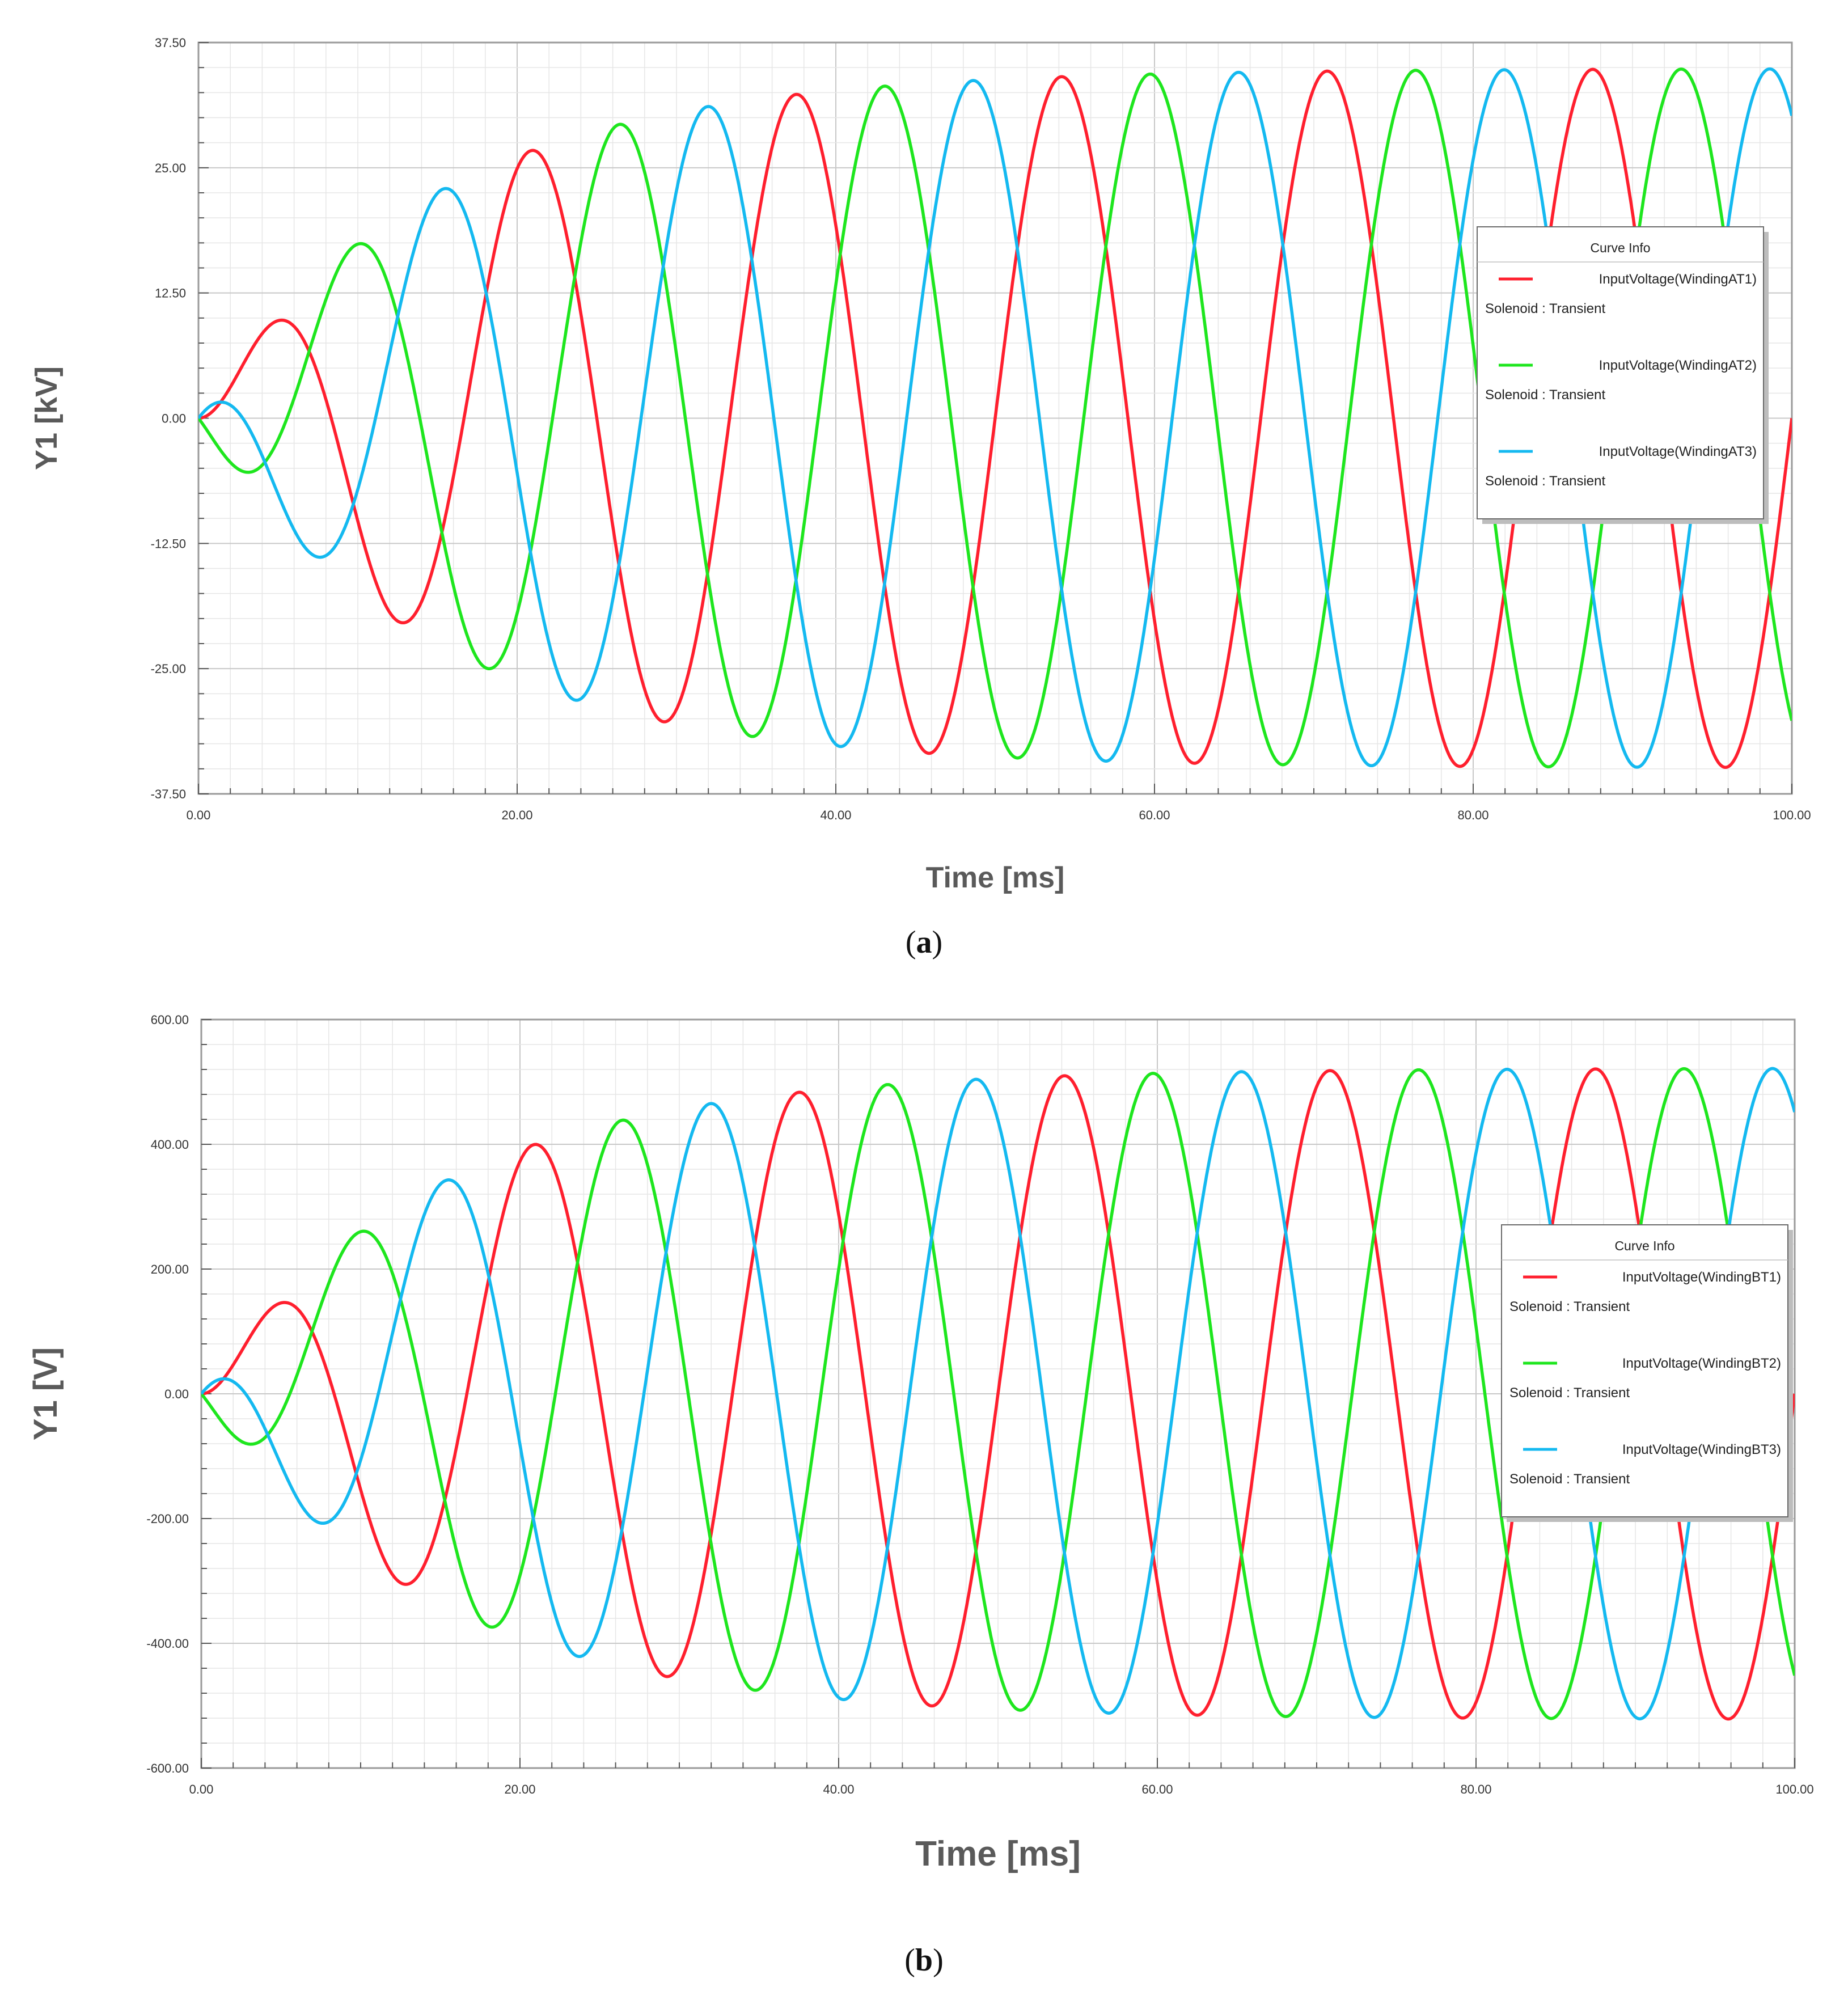 This screenshot has width=1848, height=1996. What do you see at coordinates (1701, 1363) in the screenshot?
I see `legend-entry-name: InputVoltage(WindingBT2)` at bounding box center [1701, 1363].